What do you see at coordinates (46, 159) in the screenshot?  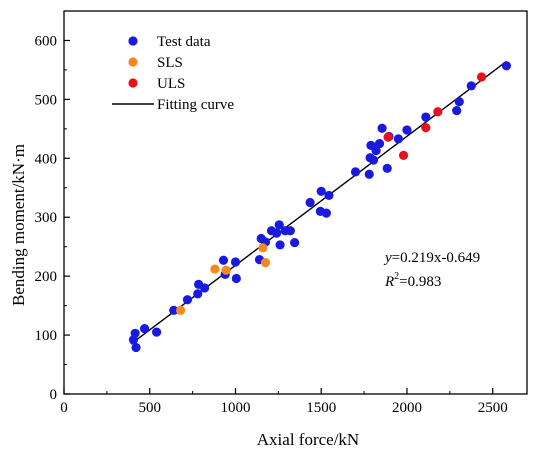 I see `y-tick-label: 400` at bounding box center [46, 159].